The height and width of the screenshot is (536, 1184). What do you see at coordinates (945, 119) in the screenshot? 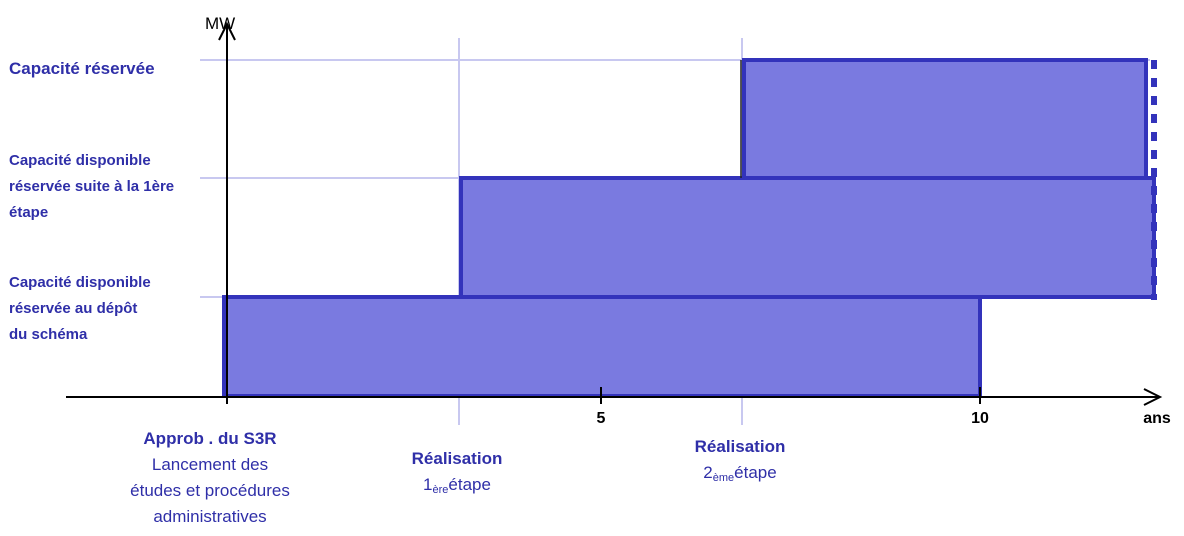
I see `block-capacity-reserved` at bounding box center [945, 119].